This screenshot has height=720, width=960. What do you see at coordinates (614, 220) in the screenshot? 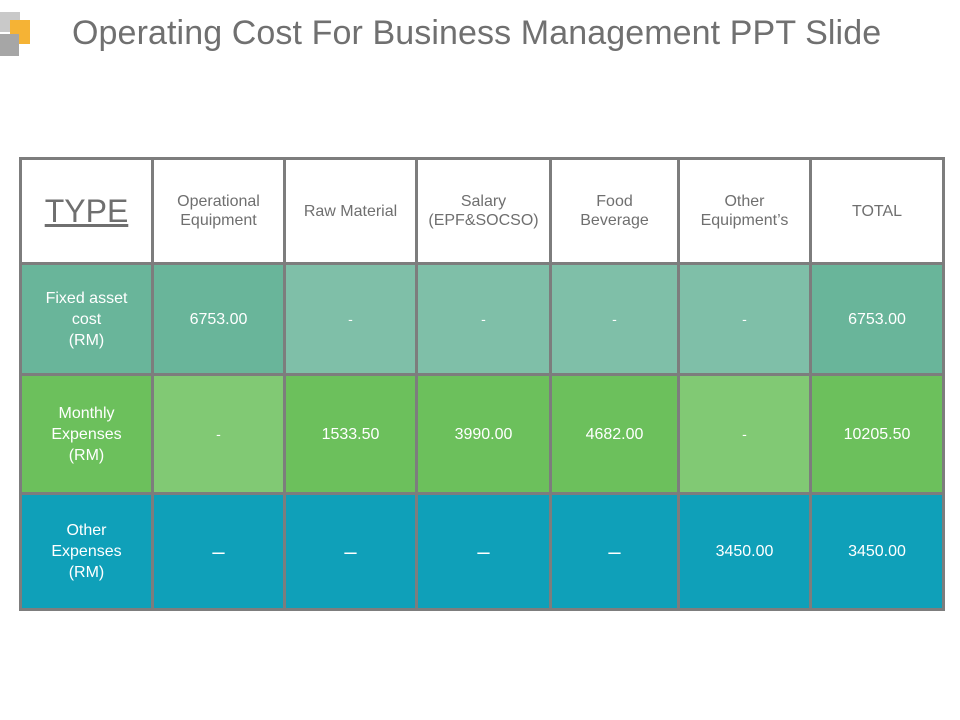
I see `header-line: Beverage` at bounding box center [614, 220].